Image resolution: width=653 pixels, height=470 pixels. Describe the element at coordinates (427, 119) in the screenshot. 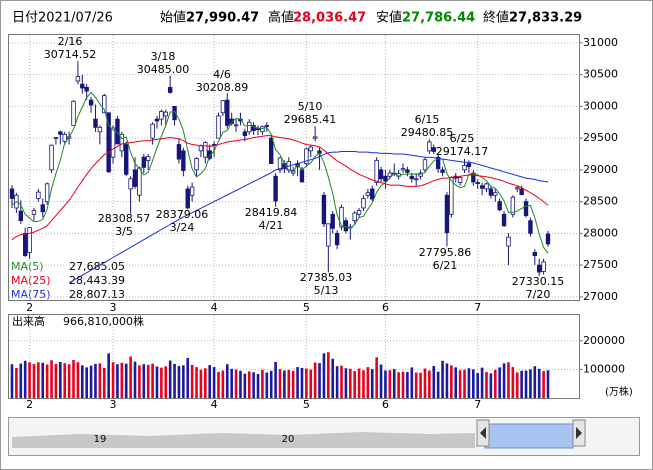

I see `annotation-date: 6/15` at that location.